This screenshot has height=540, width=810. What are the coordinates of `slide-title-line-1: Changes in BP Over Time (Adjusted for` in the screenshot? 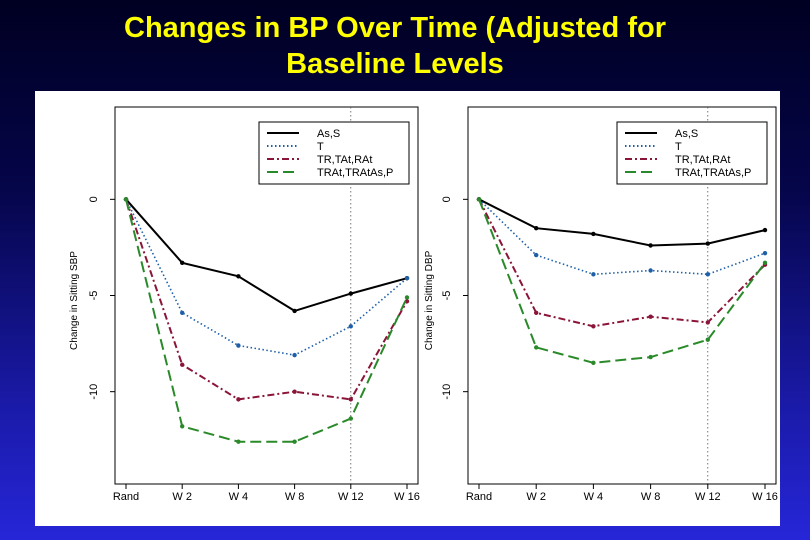 It's located at (395, 28).